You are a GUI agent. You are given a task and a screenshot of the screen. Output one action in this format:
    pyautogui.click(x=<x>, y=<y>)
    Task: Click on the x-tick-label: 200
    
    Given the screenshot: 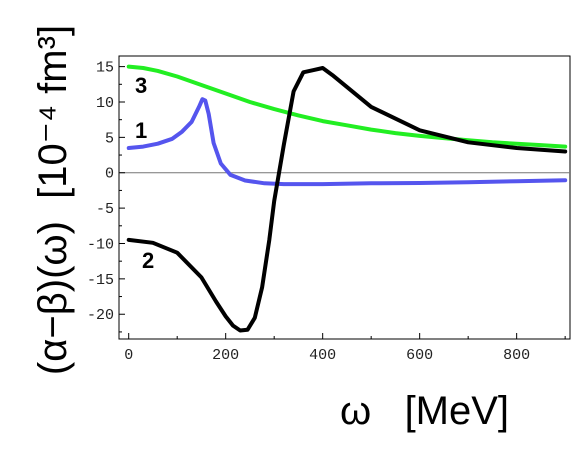 What is the action you would take?
    pyautogui.click(x=225, y=355)
    